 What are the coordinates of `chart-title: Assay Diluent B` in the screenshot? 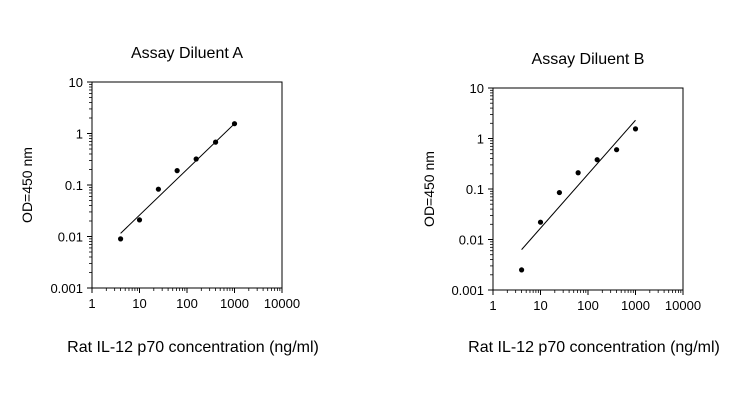 It's located at (588, 59).